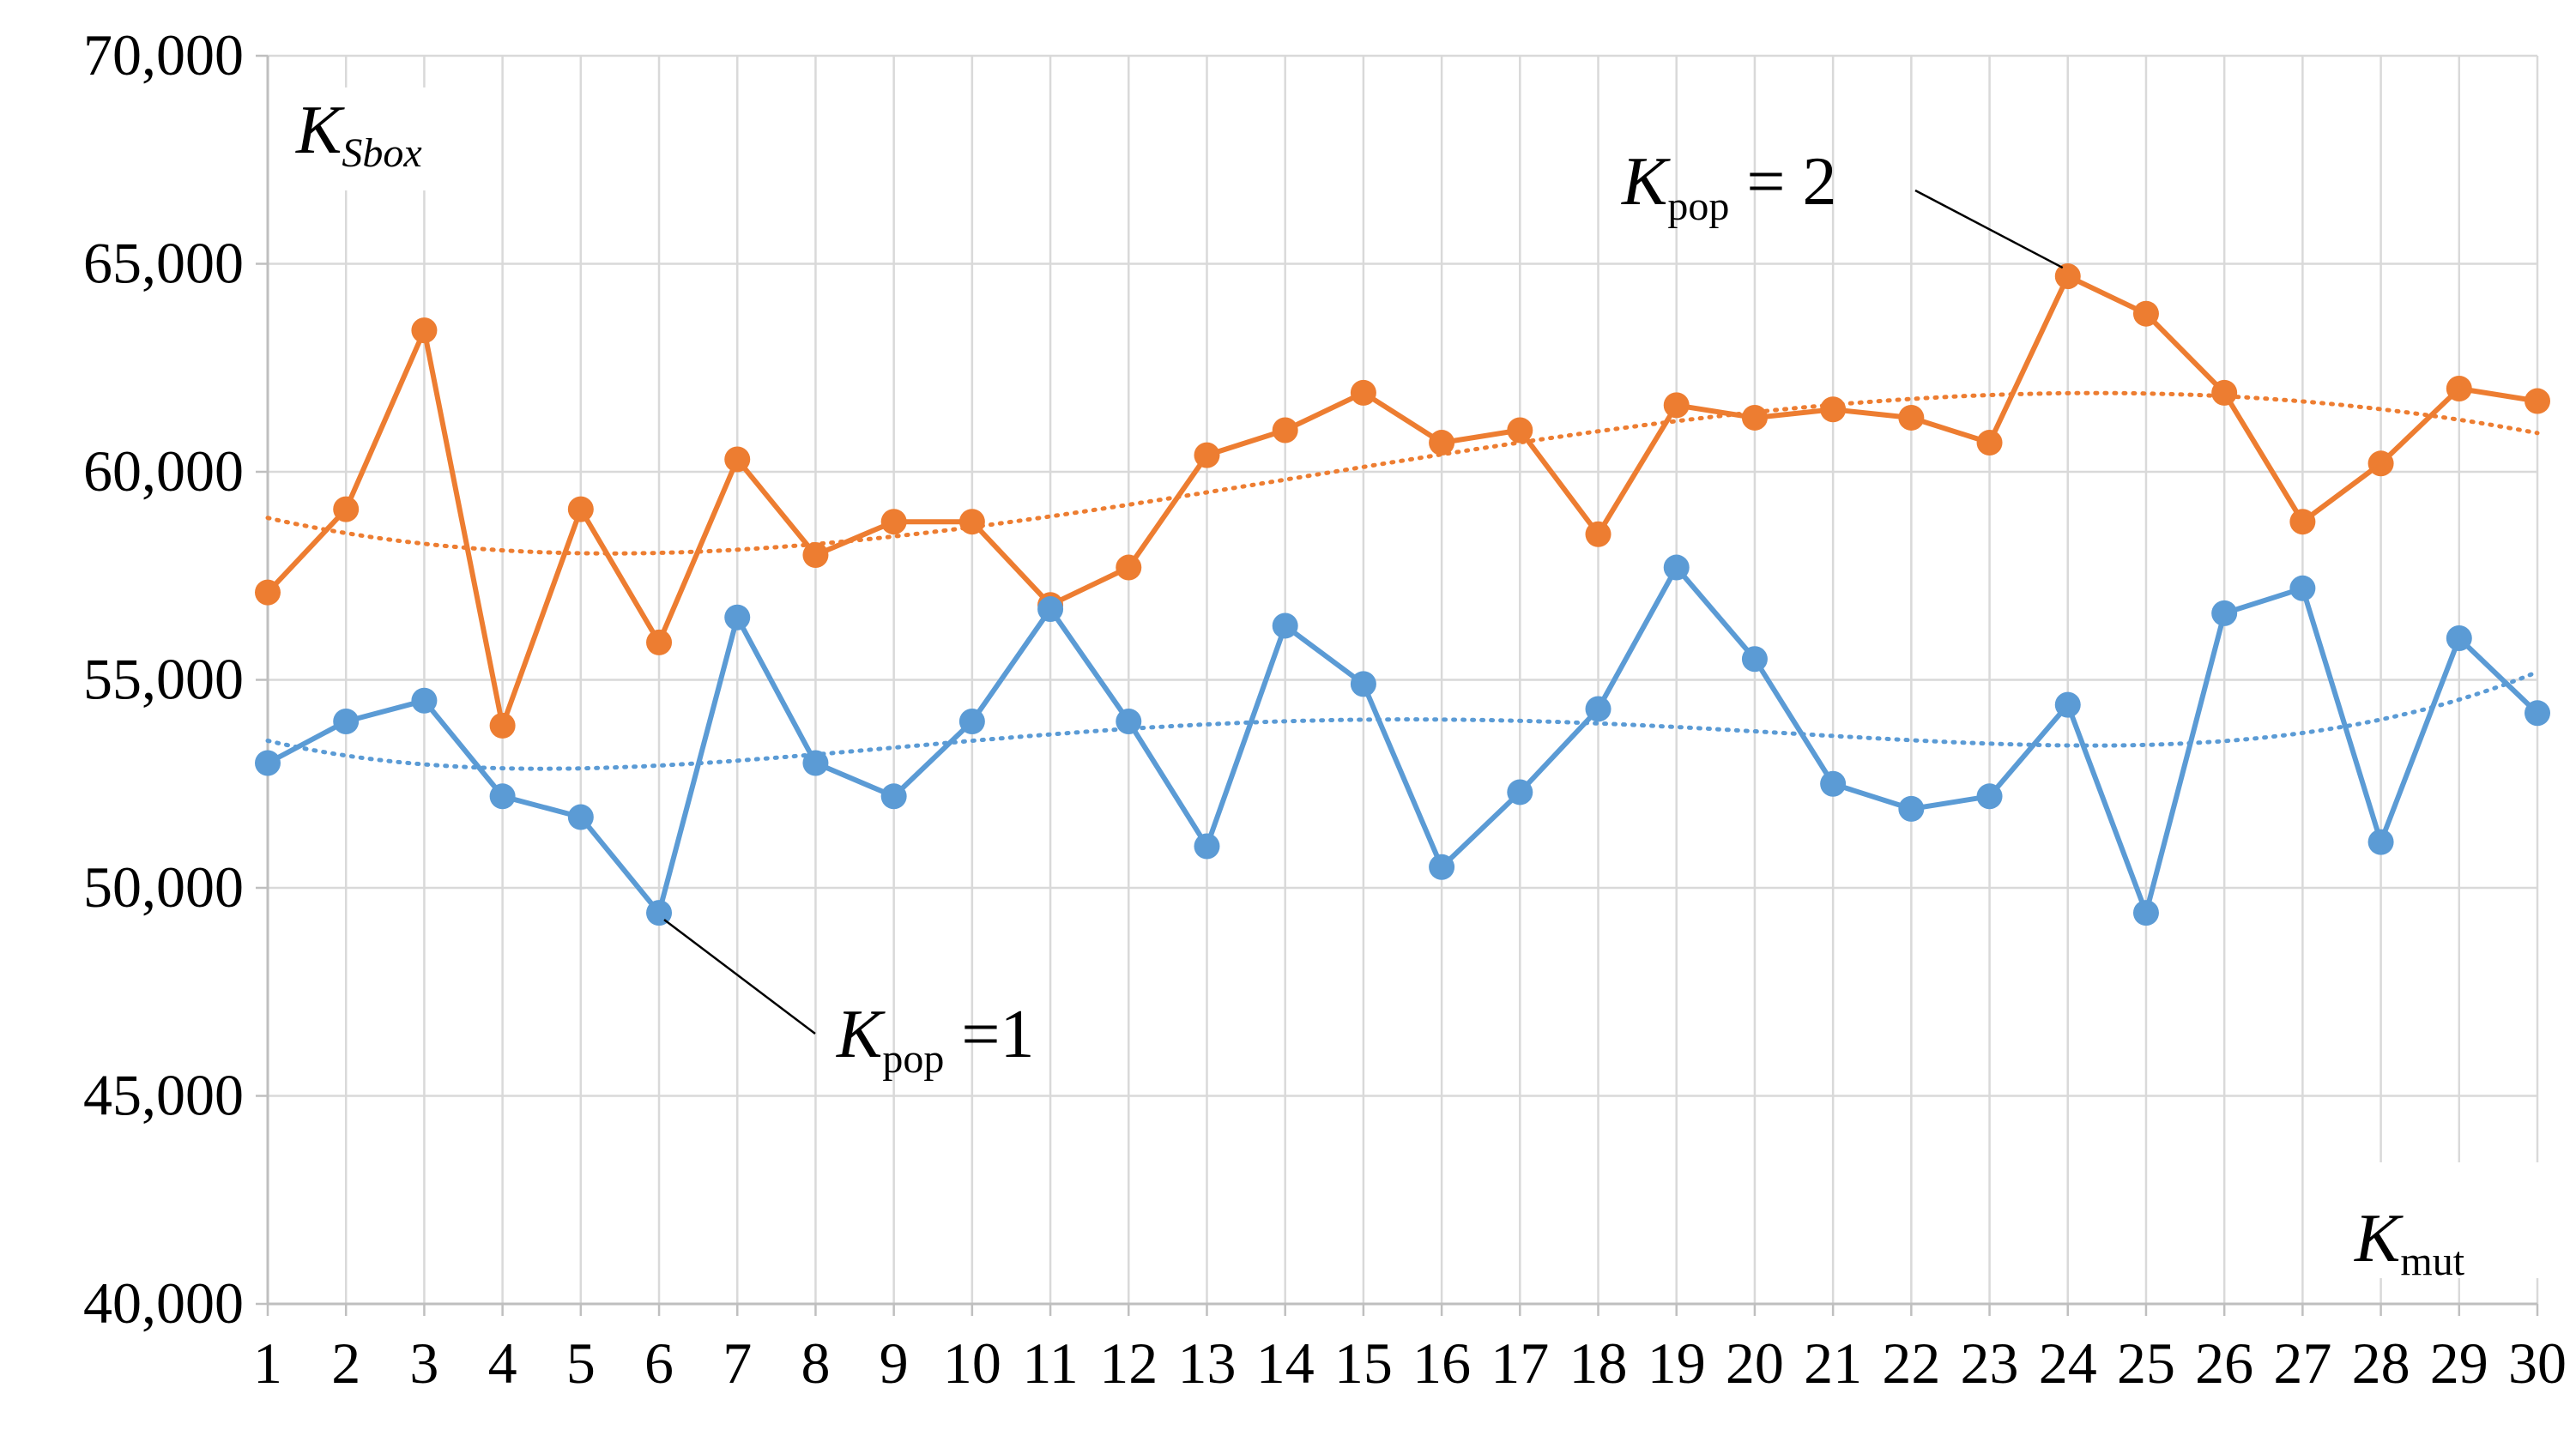 The height and width of the screenshot is (1436, 2576). Describe the element at coordinates (1206, 1363) in the screenshot. I see `x-tick-label: 13` at that location.